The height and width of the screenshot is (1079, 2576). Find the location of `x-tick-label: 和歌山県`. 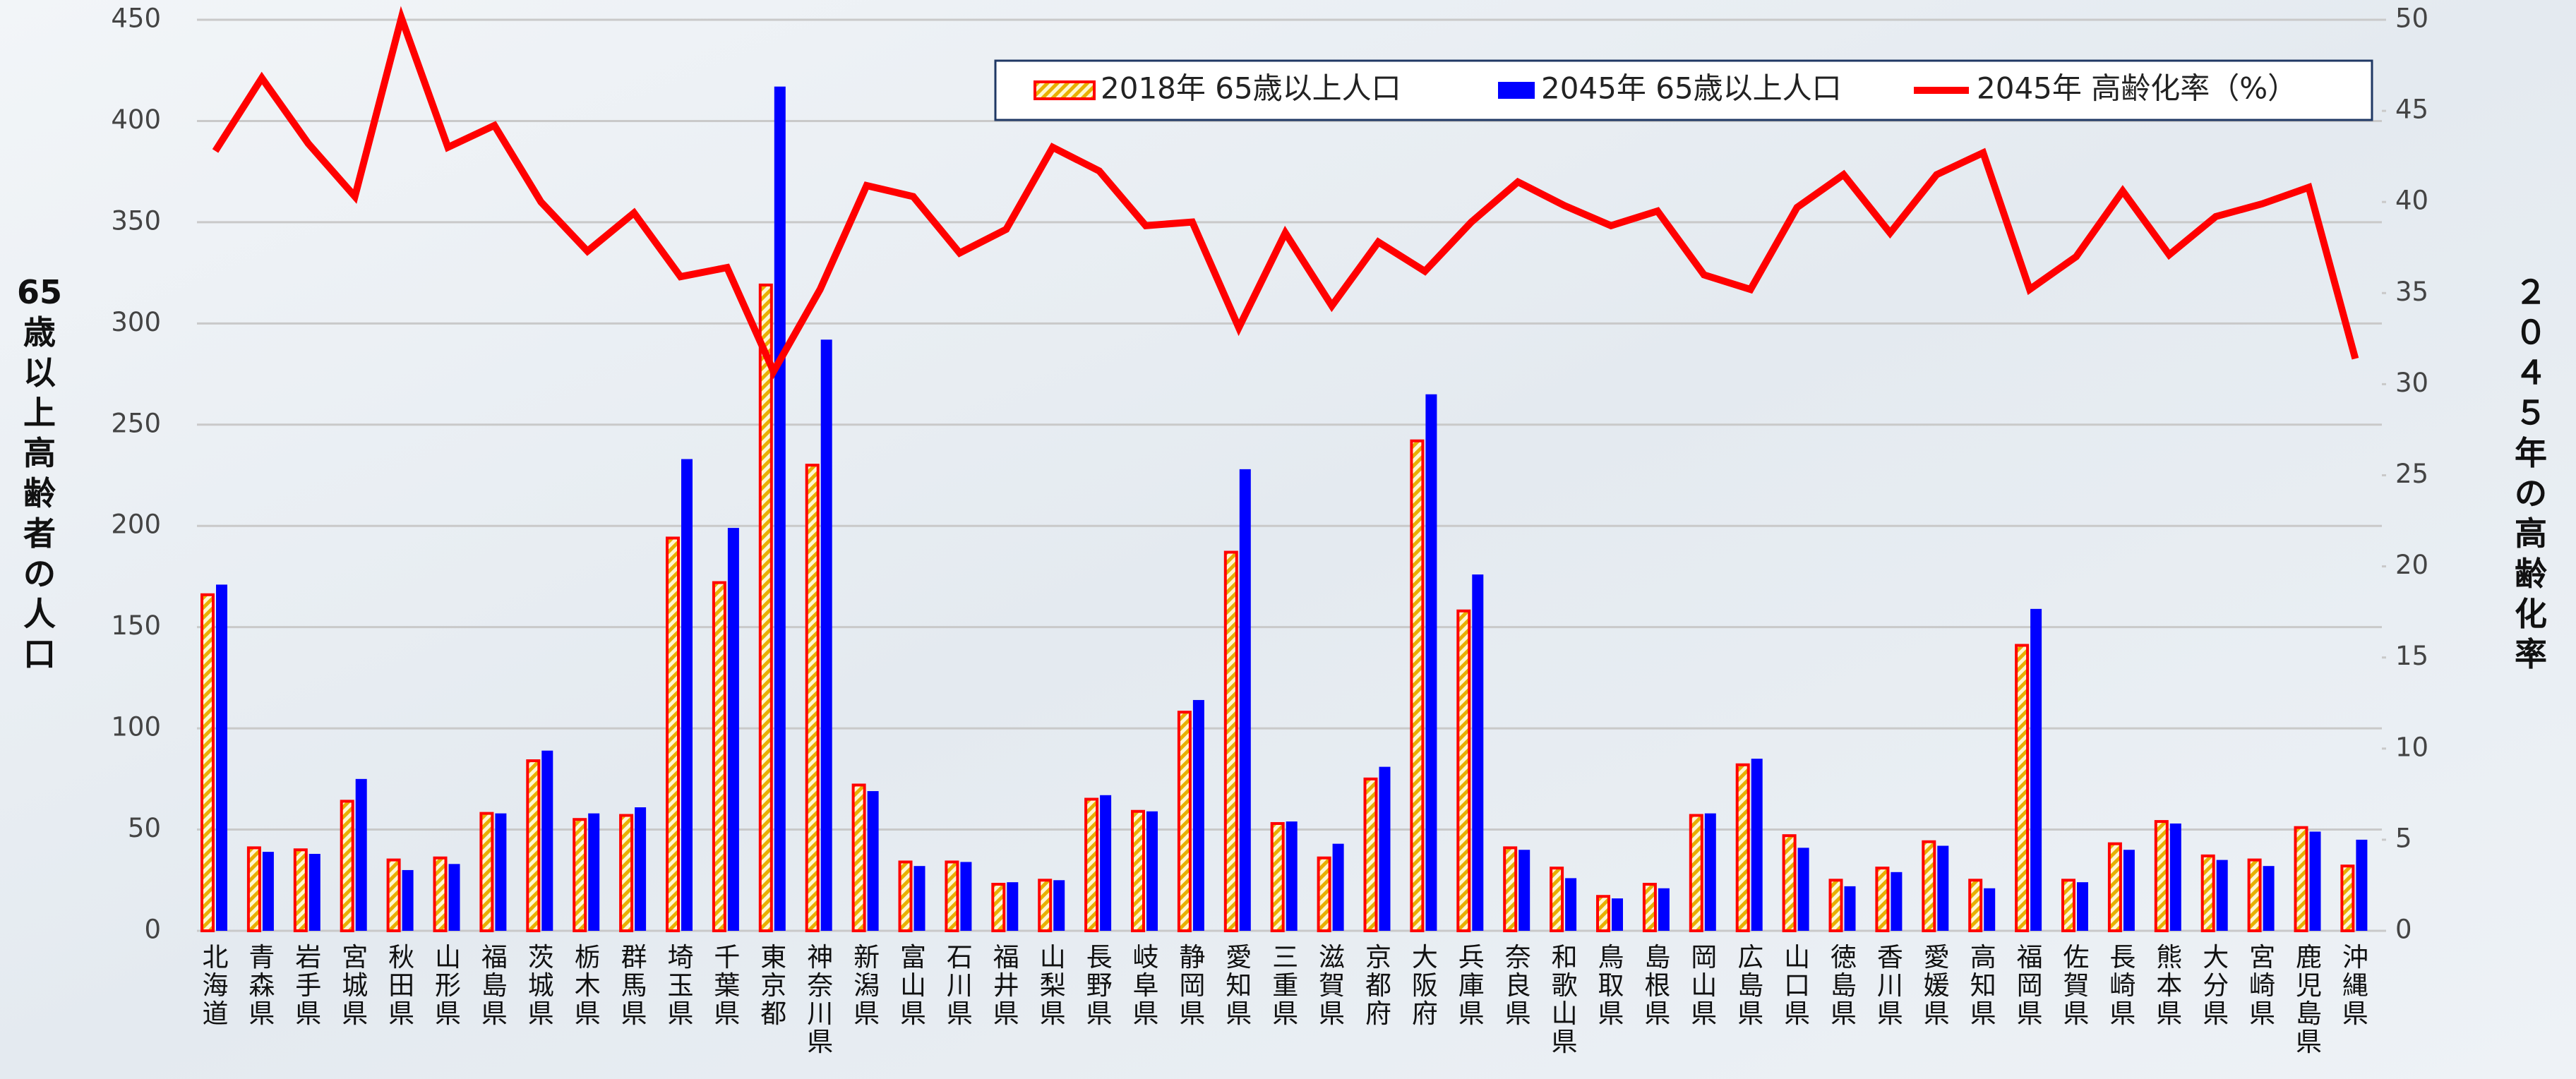

x-tick-label: 和歌山県 is located at coordinates (1565, 1000).